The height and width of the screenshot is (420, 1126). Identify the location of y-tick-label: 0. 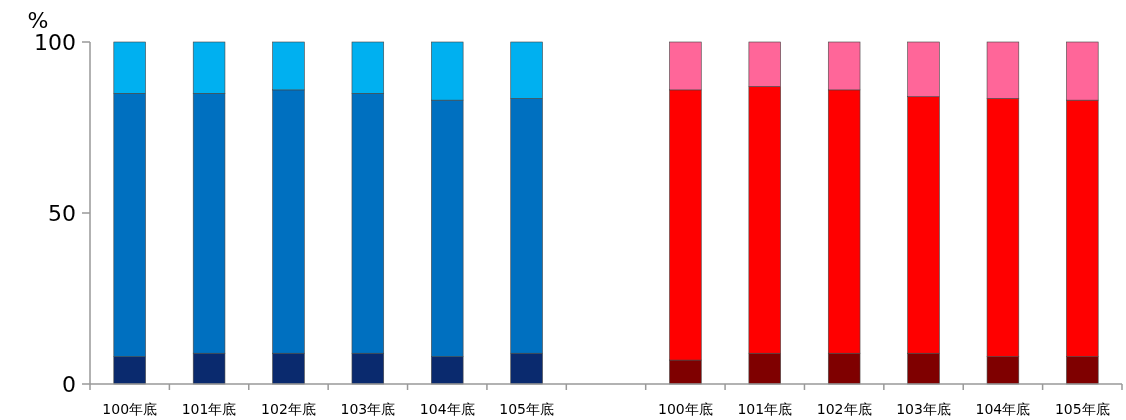
(69, 384).